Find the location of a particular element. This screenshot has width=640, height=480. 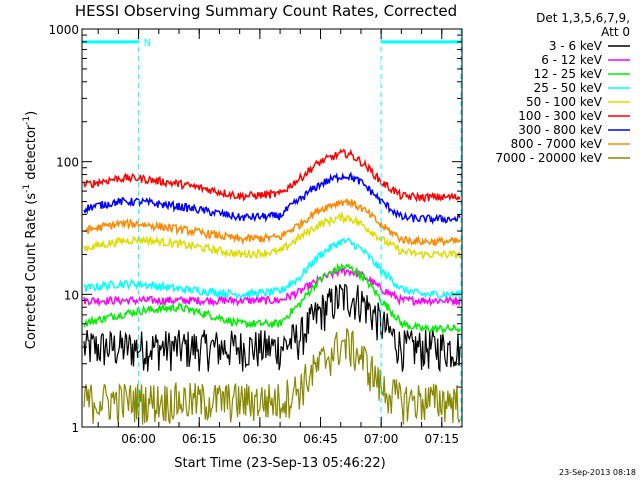

x-tick-label: 06:30 is located at coordinates (260, 439).